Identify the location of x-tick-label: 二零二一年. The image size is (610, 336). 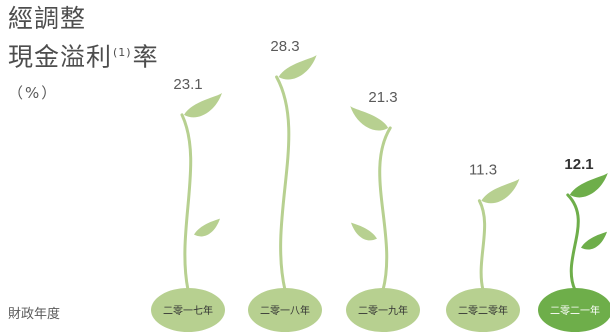
(575, 310).